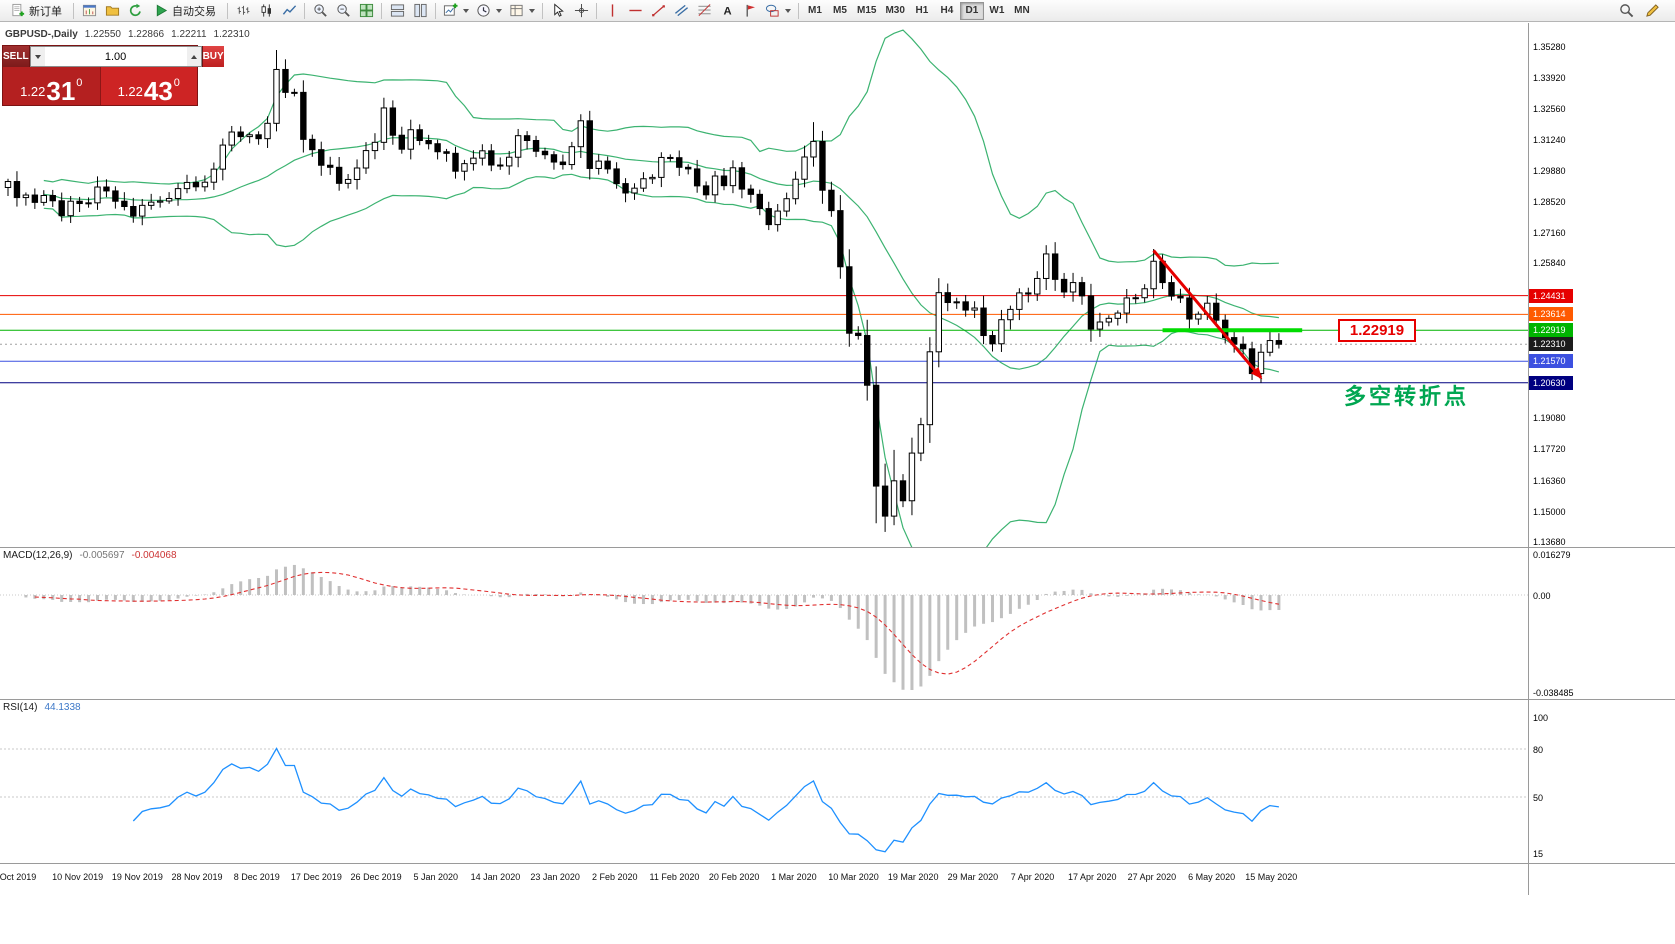  What do you see at coordinates (1549, 480) in the screenshot?
I see `price-tick-label: 1.16360` at bounding box center [1549, 480].